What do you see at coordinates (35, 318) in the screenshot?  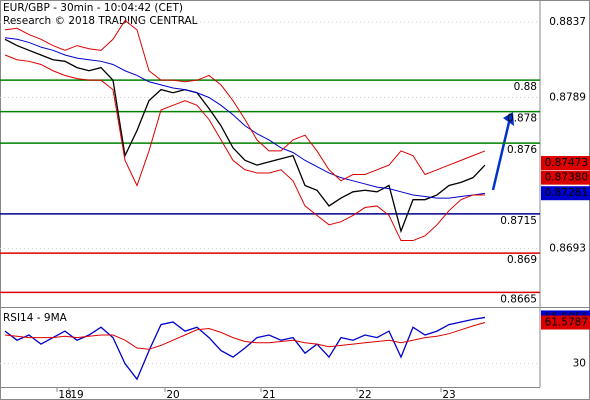 I see `rsi-title: RSI14 - 9MA` at bounding box center [35, 318].